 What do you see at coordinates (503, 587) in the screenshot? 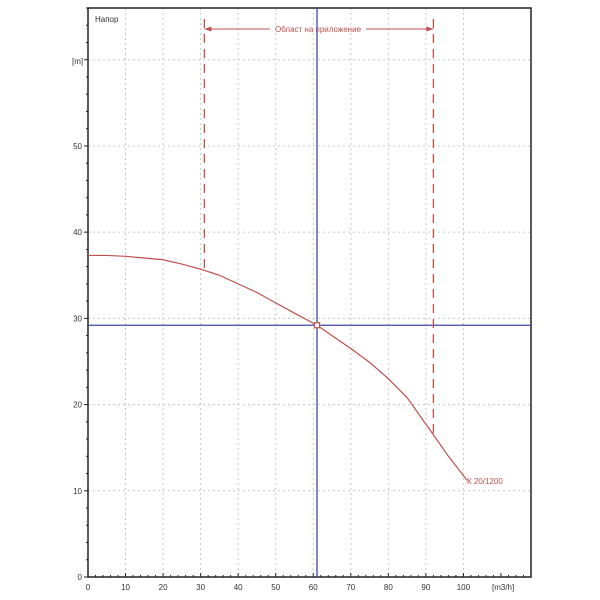
I see `x-axis-label: [m3/h]` at bounding box center [503, 587].